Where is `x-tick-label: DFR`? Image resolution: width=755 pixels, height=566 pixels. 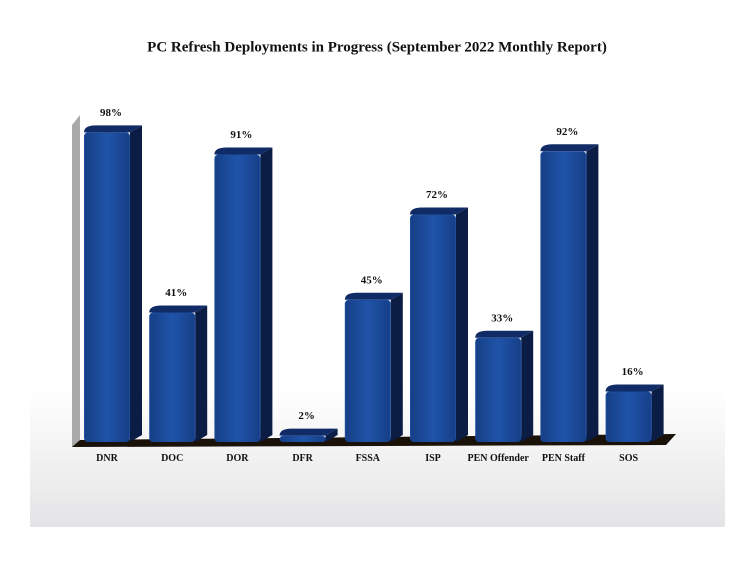 x-tick-label: DFR is located at coordinates (302, 458).